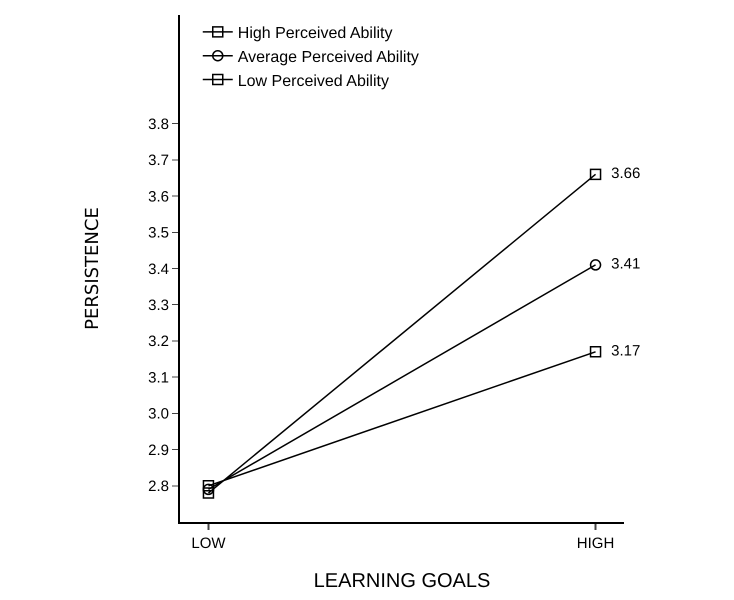  Describe the element at coordinates (313, 81) in the screenshot. I see `legend-label: Low Perceived Ability` at that location.